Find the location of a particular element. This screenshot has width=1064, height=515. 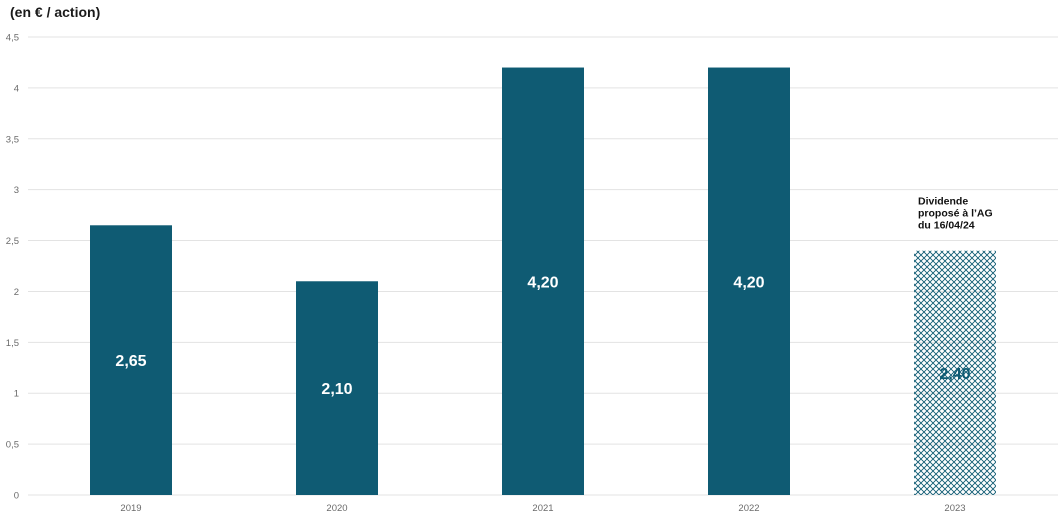

bar-2022 is located at coordinates (749, 281).